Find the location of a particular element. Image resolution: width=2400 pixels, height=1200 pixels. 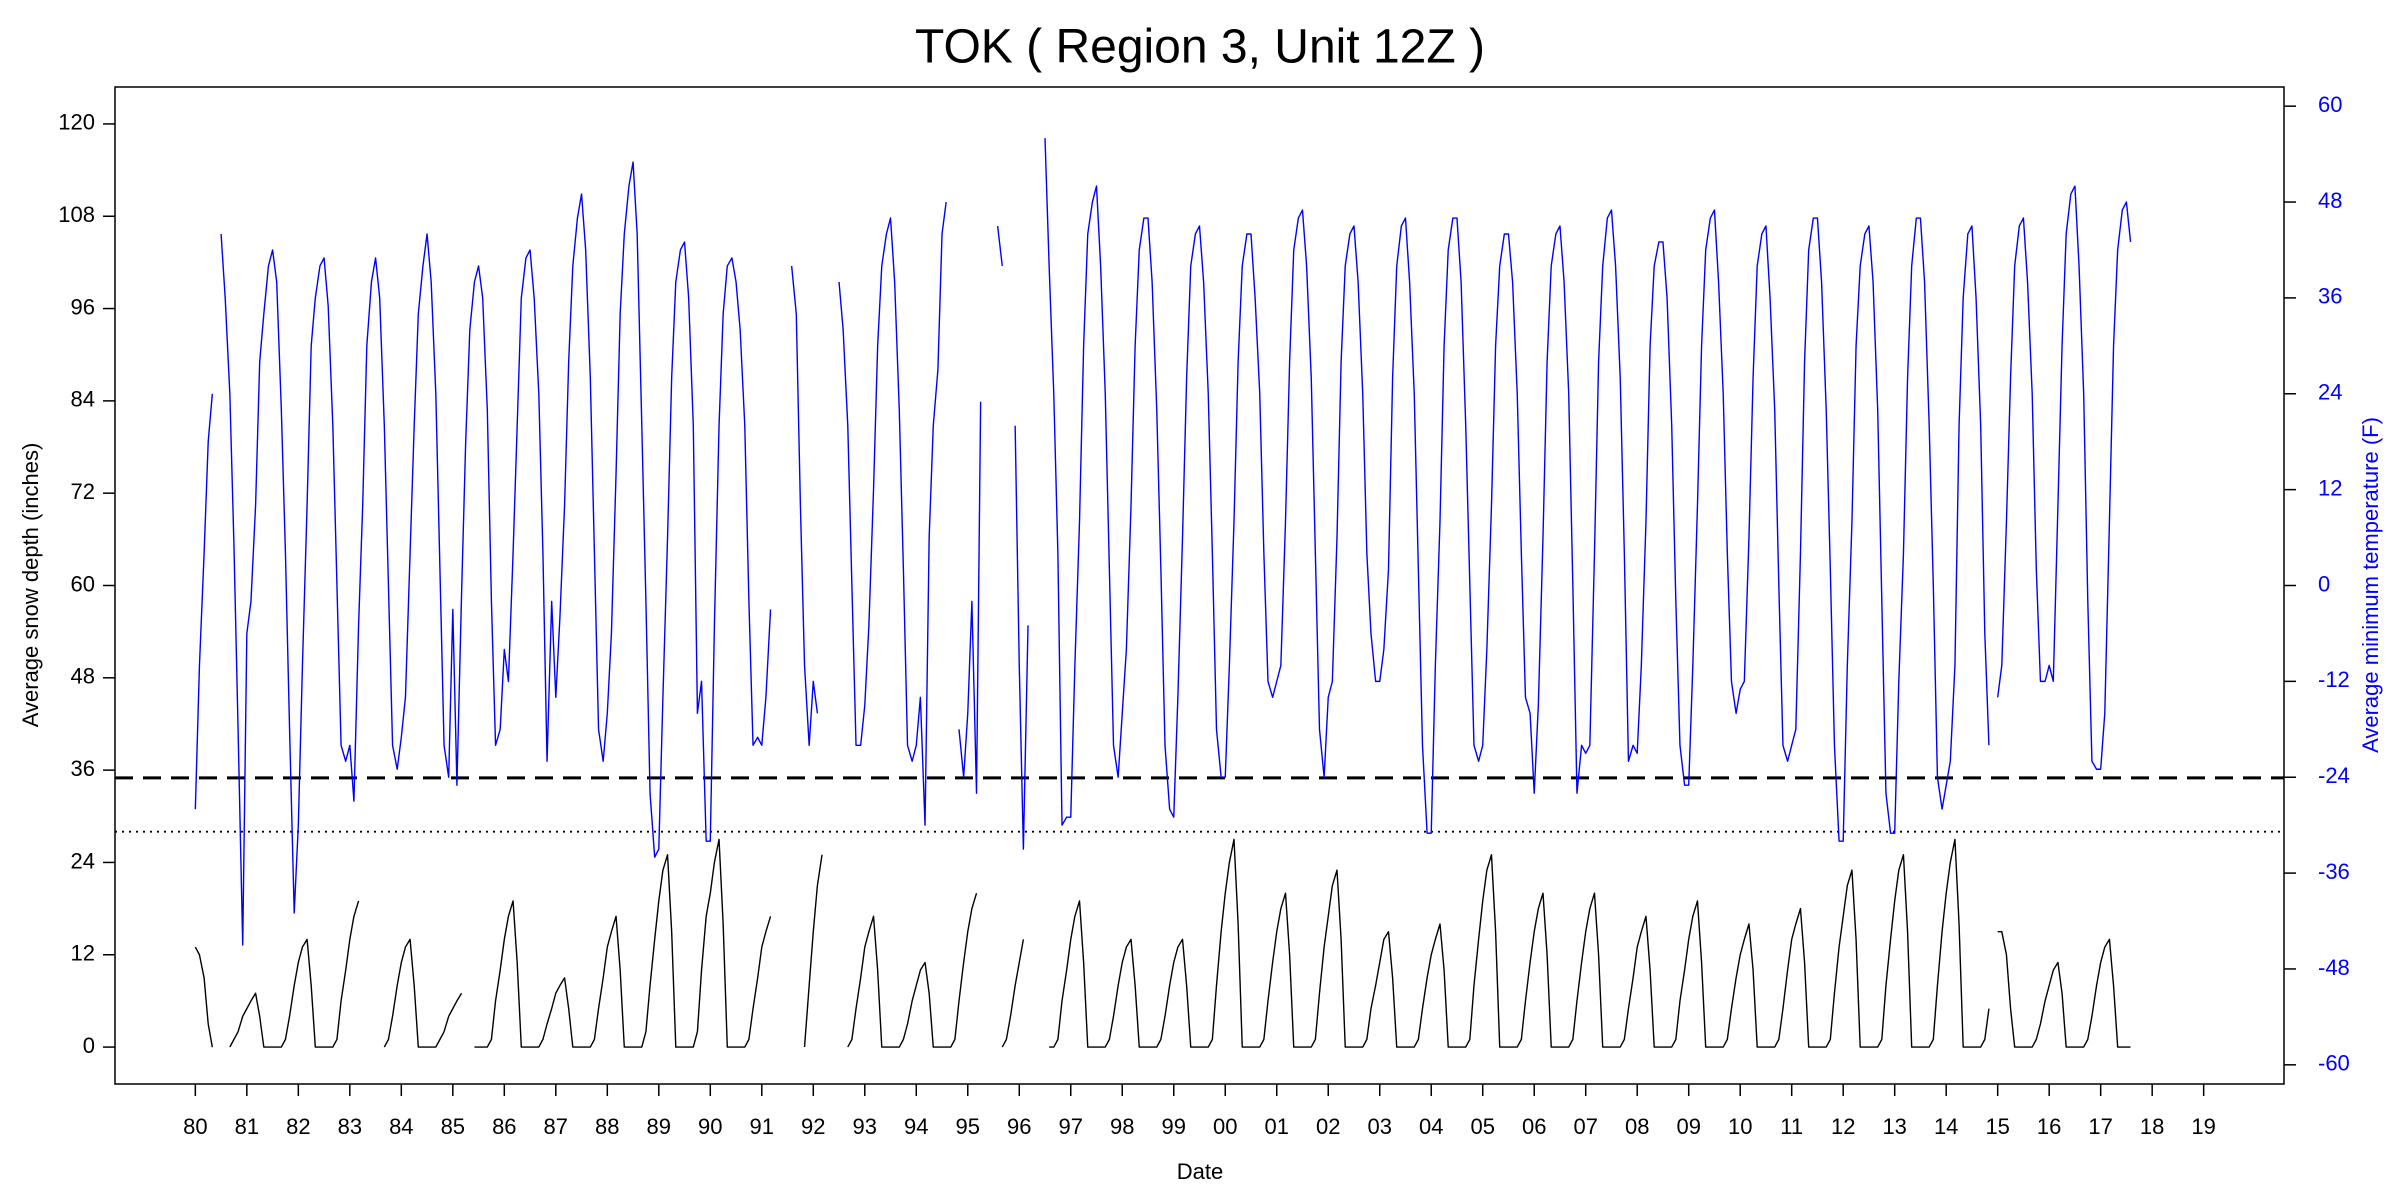

x-tick-label: 85 is located at coordinates (453, 1126).